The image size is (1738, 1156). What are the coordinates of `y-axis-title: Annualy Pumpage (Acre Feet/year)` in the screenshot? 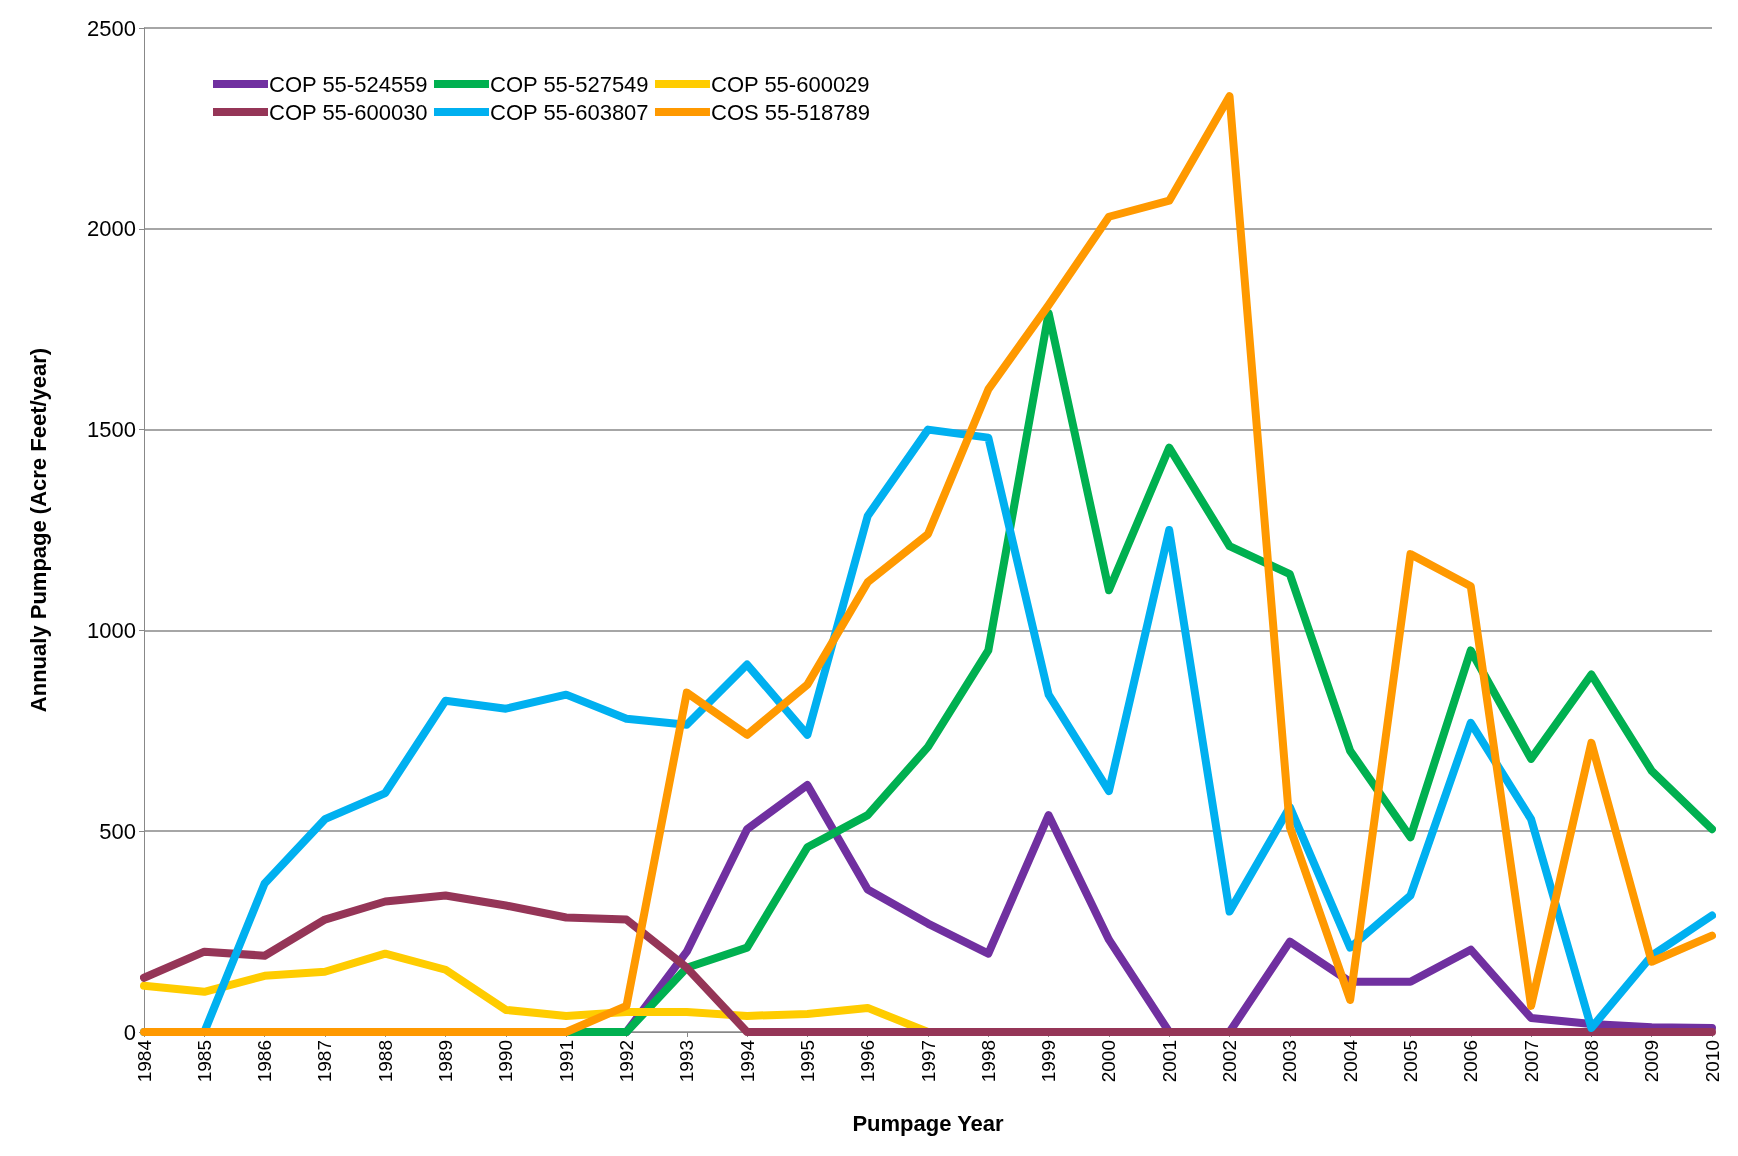 It's located at (38, 530).